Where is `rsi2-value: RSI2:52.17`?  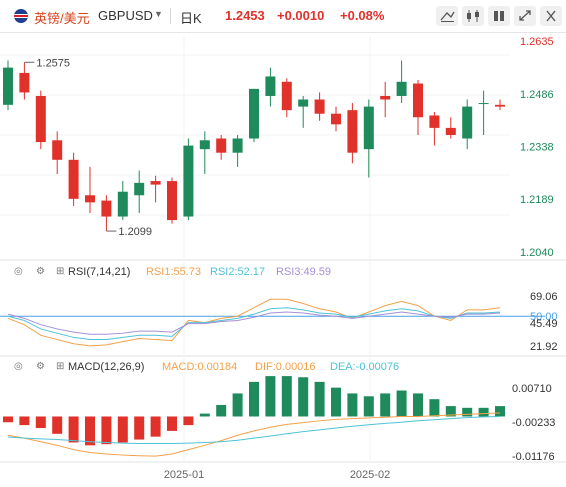
rsi2-value: RSI2:52.17 is located at coordinates (238, 272).